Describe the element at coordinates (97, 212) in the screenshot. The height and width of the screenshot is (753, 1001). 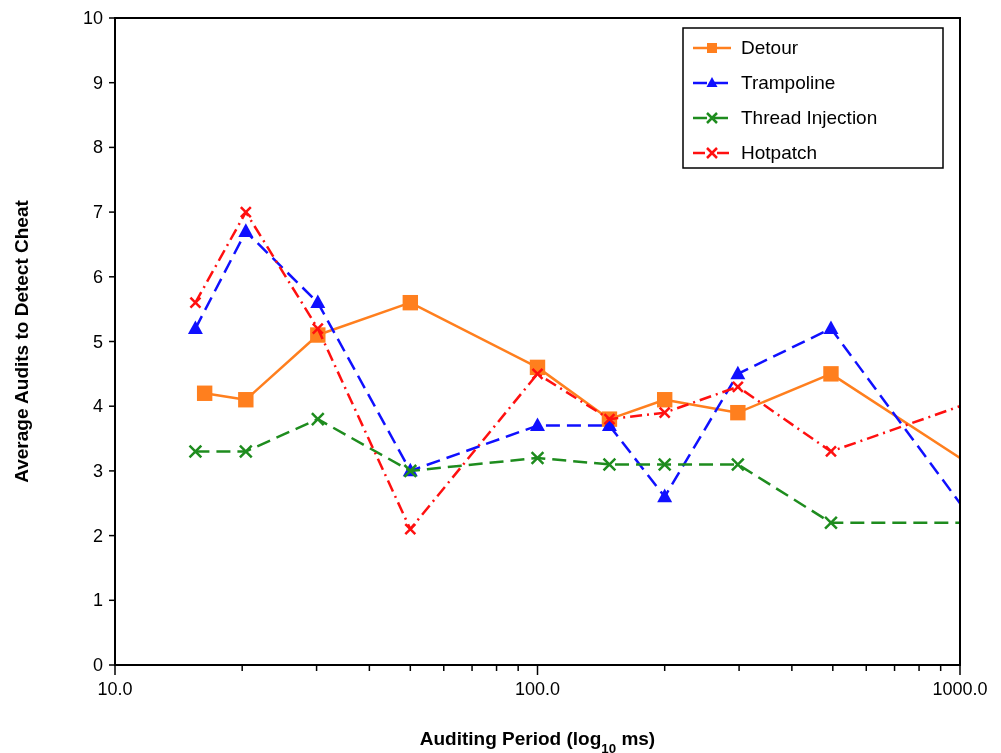
I see `y-tick-label: 7` at that location.